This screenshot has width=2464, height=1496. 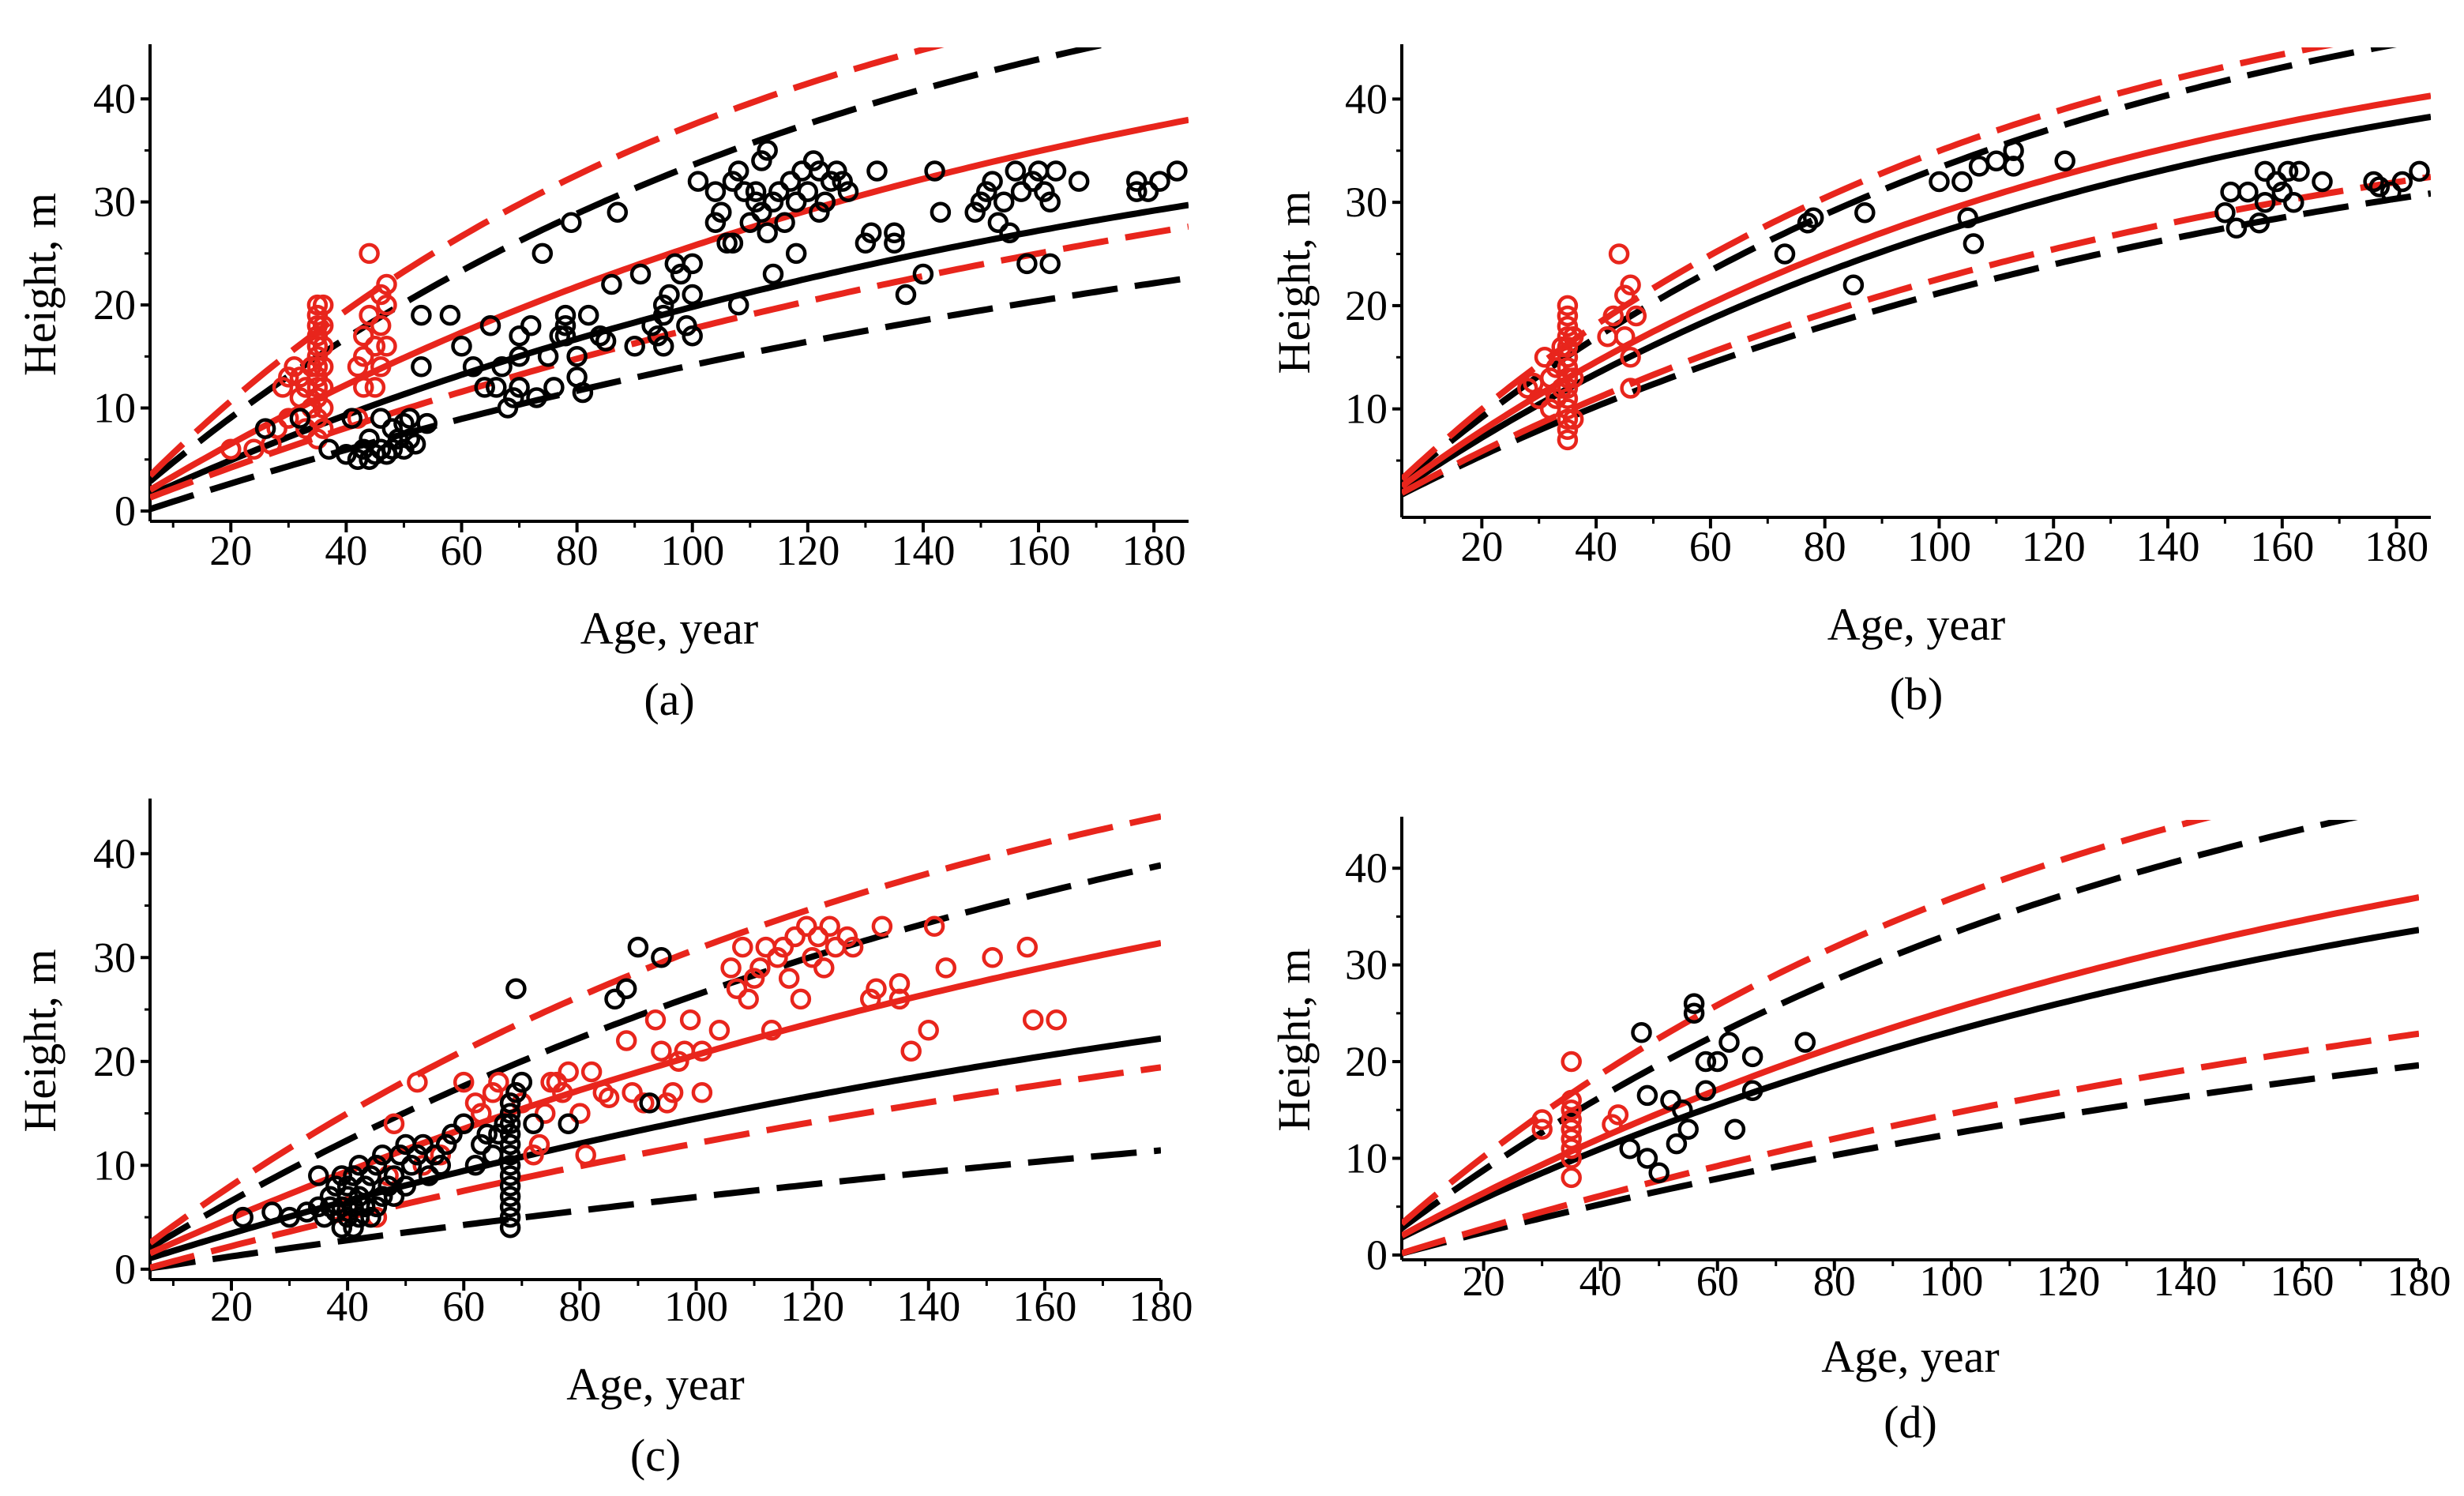 What do you see at coordinates (125, 511) in the screenshot?
I see `y-tick-label: 0` at bounding box center [125, 511].